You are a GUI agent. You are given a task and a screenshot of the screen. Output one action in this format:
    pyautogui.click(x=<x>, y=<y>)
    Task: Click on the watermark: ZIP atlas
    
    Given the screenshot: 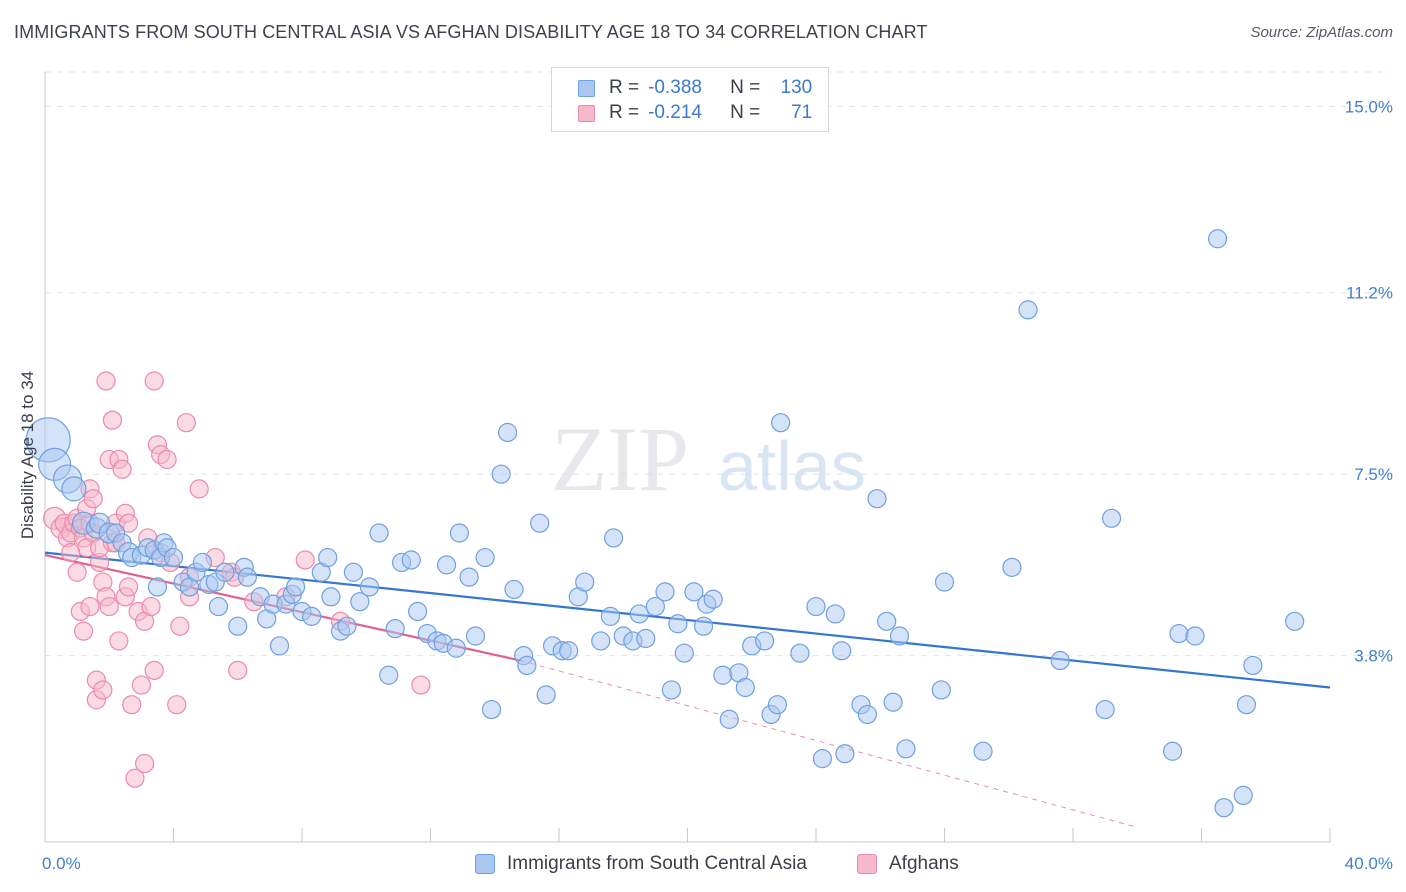 What is the action you would take?
    pyautogui.click(x=708, y=459)
    